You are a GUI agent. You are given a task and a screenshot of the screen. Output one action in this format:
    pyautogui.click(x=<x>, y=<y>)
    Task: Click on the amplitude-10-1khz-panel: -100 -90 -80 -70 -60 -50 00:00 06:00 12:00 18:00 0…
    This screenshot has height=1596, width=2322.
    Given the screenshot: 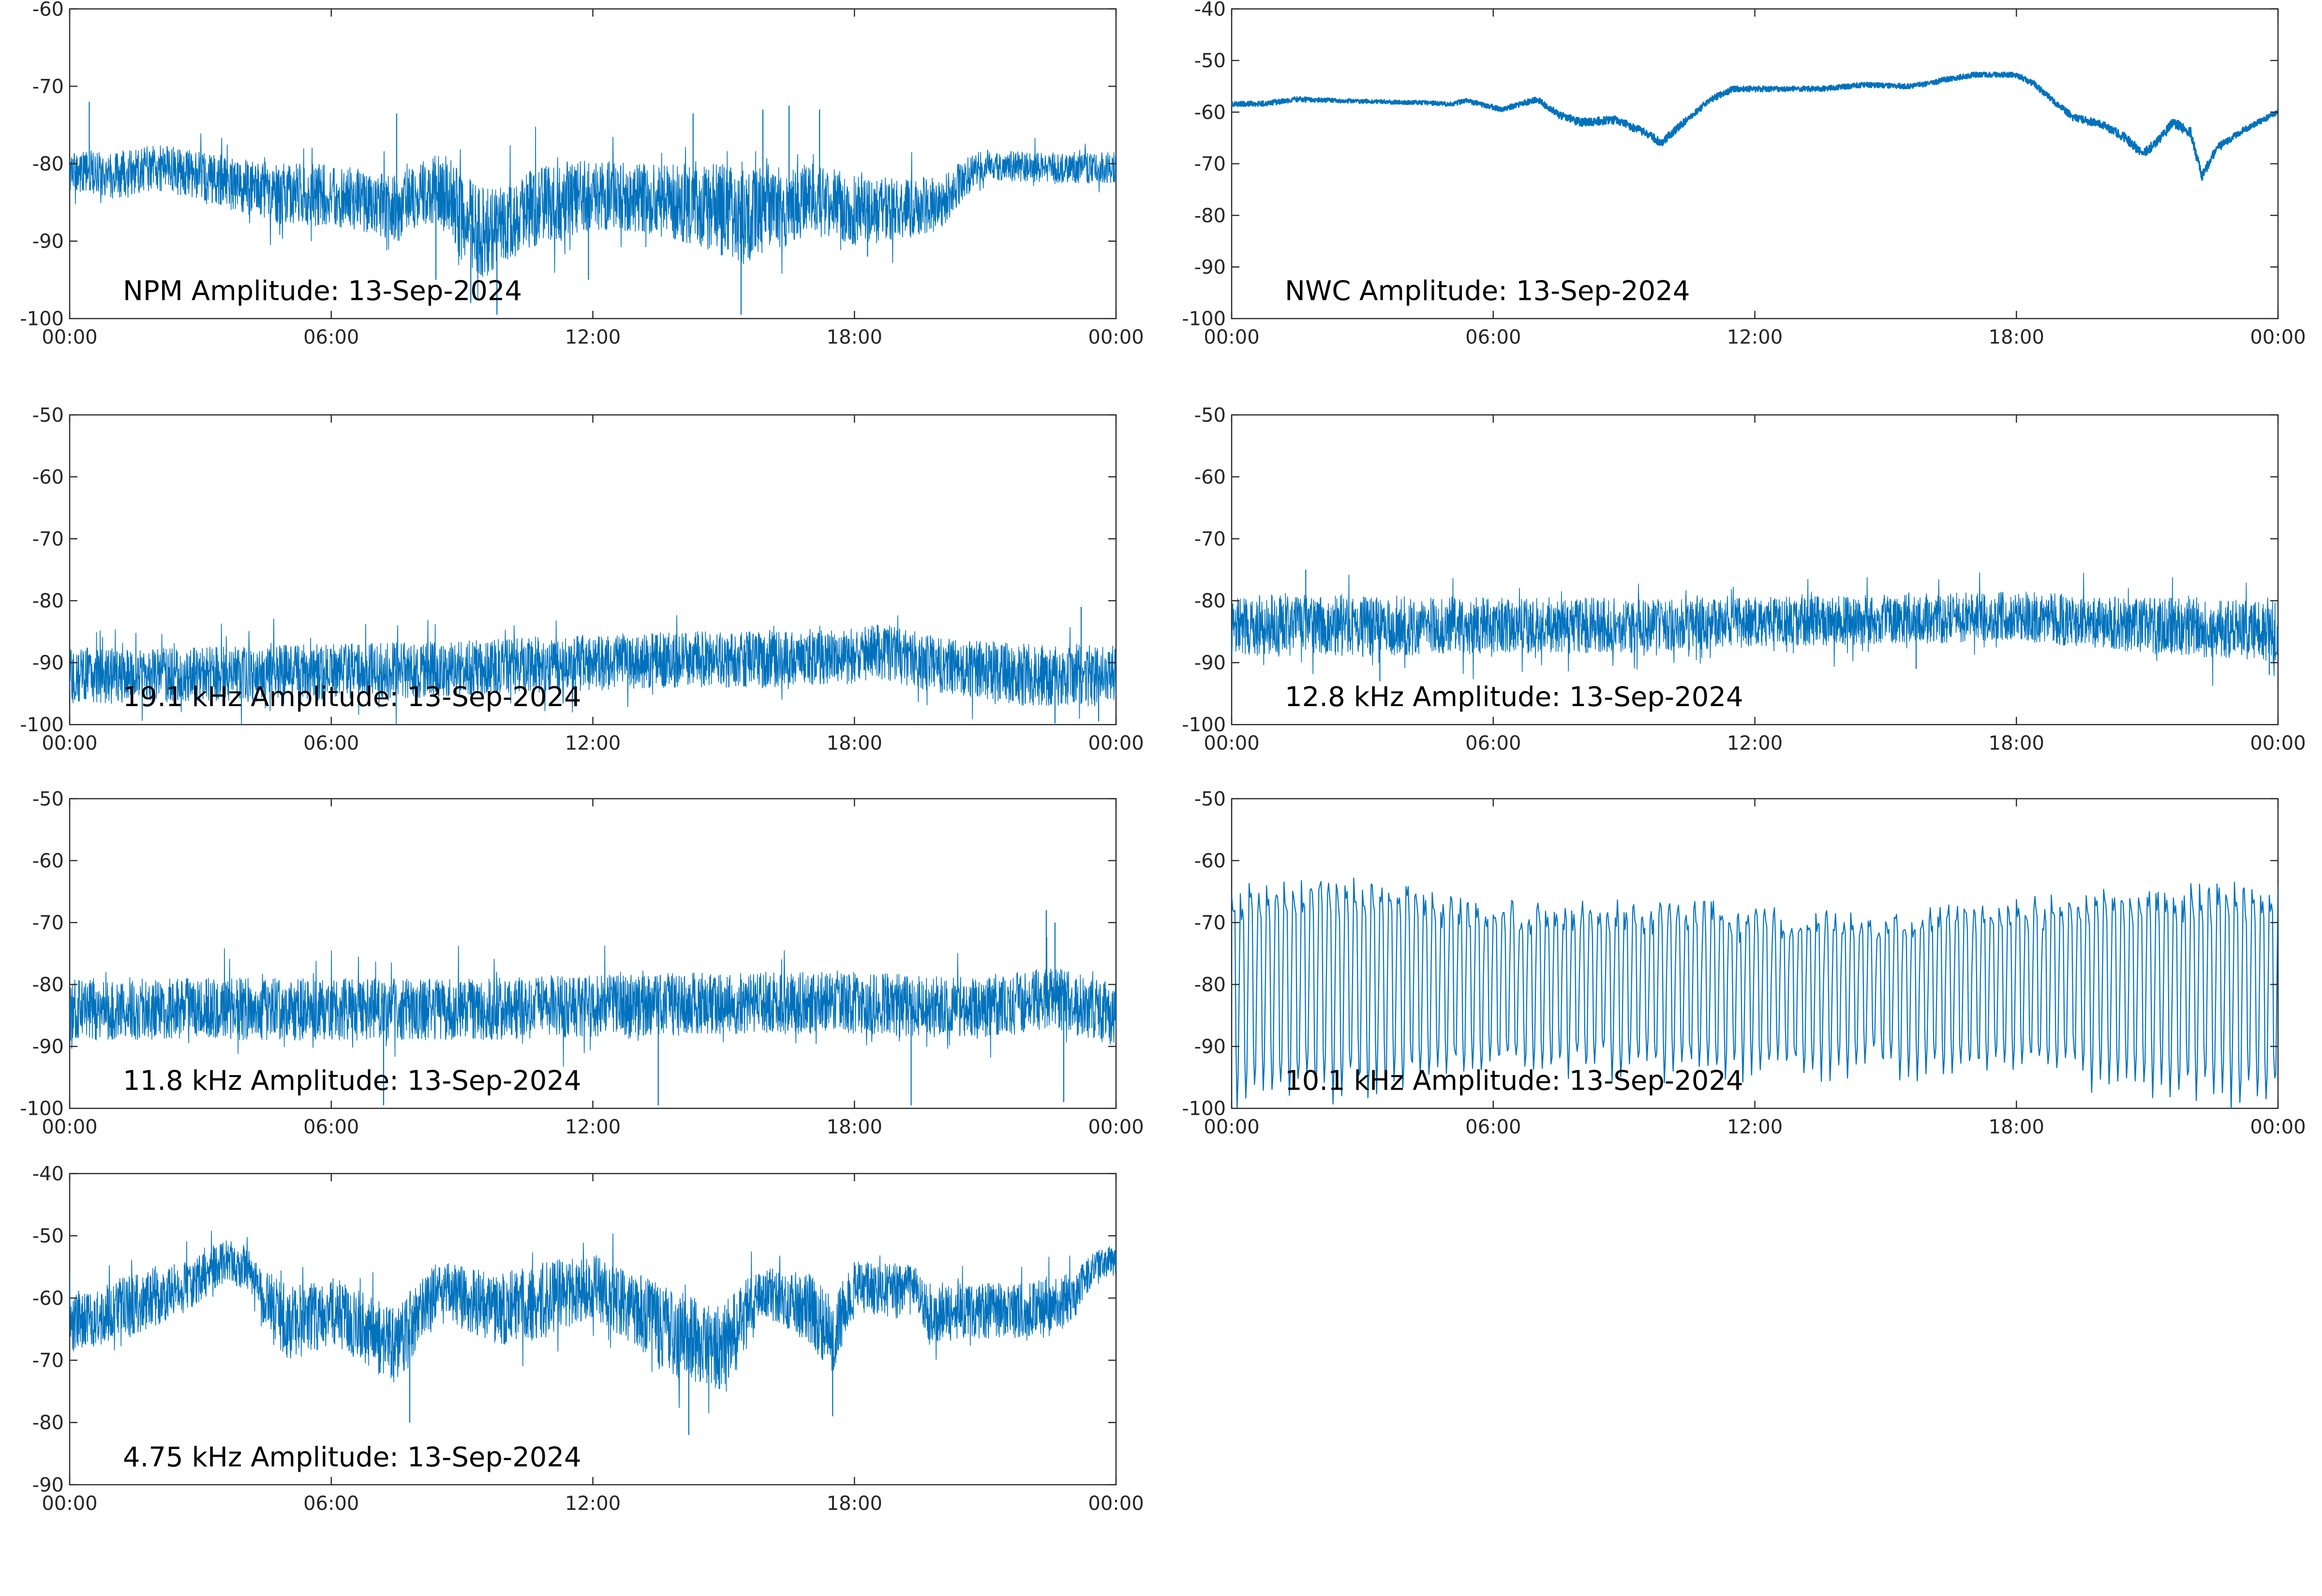 What is the action you would take?
    pyautogui.click(x=1744, y=963)
    